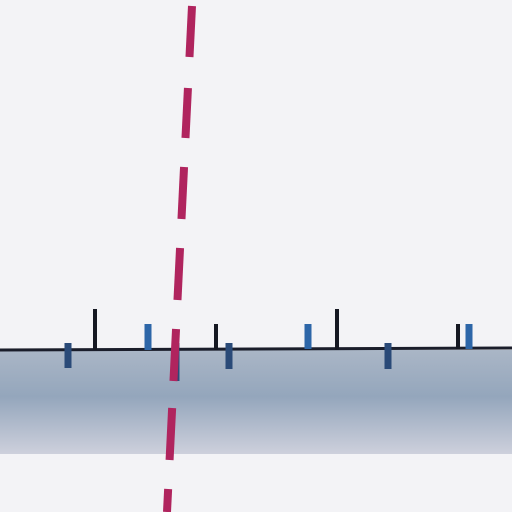 The height and width of the screenshot is (512, 512). I want to click on dashed-vertical-line, so click(179, 258).